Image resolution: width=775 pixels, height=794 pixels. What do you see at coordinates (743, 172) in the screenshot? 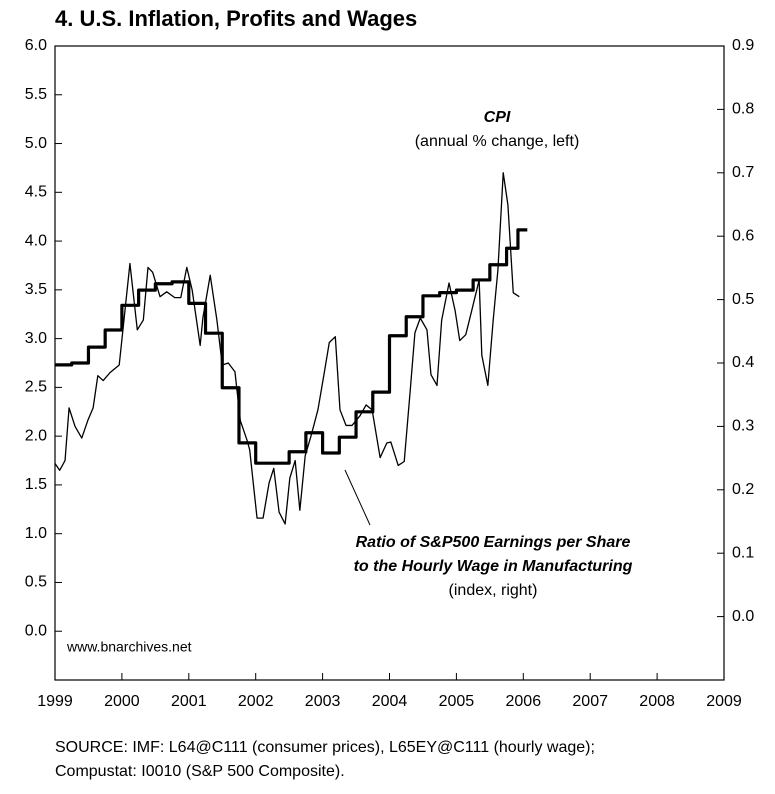
I see `y2-tick-label: 0.7` at bounding box center [743, 172].